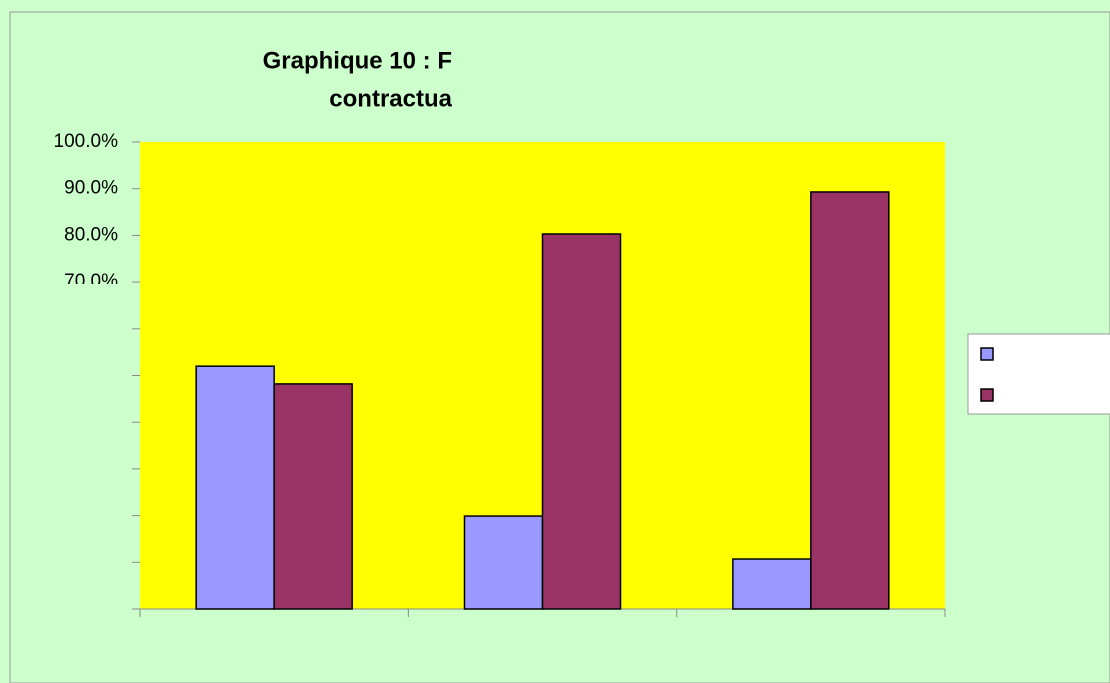 The image size is (1110, 683). Describe the element at coordinates (86, 141) in the screenshot. I see `y-tick-label: 100.0%` at that location.